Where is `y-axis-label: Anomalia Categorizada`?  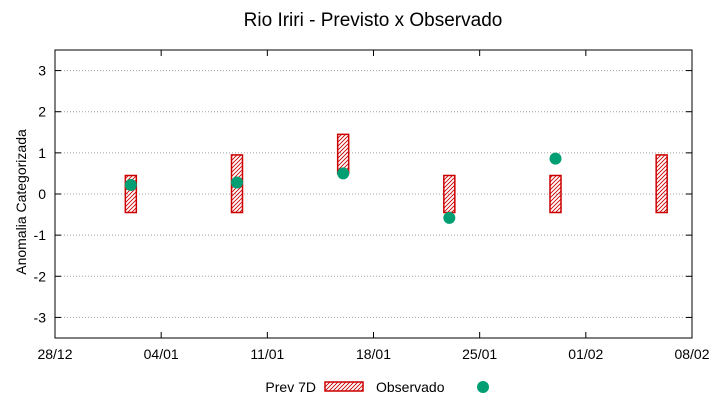 y-axis-label: Anomalia Categorizada is located at coordinates (21, 202).